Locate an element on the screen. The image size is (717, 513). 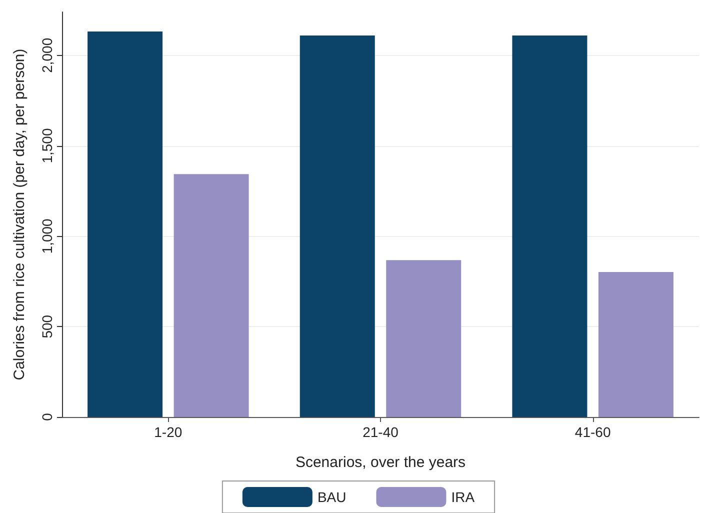
y-tick-label: 0 is located at coordinates (47, 416).